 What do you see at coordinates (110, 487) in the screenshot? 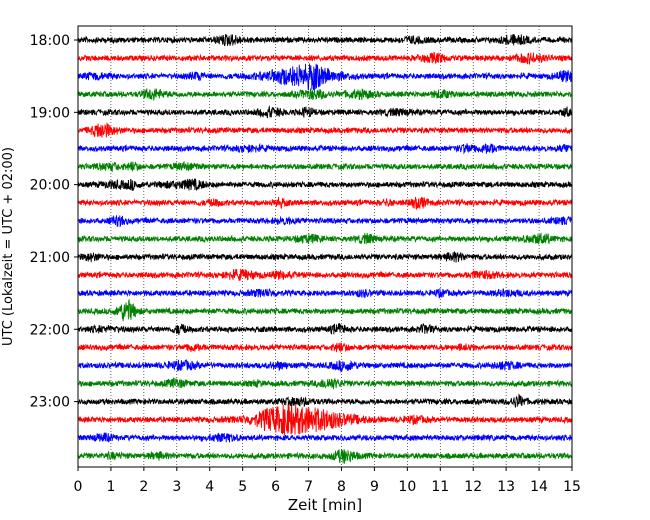
I see `x-tick-label: 1` at bounding box center [110, 487].